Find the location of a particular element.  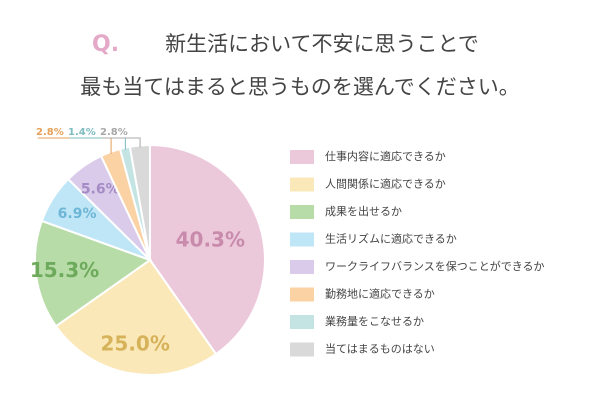

chart-title: 最も当てはまると思うものを選んでください。 is located at coordinates (300, 87).